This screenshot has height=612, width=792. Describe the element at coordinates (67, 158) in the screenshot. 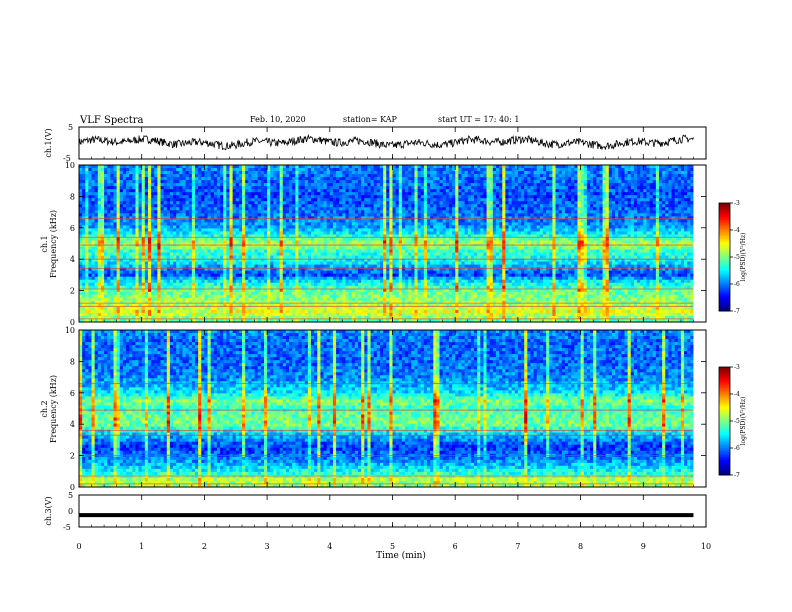

I see `ch1-ytick-bottom: -5` at that location.